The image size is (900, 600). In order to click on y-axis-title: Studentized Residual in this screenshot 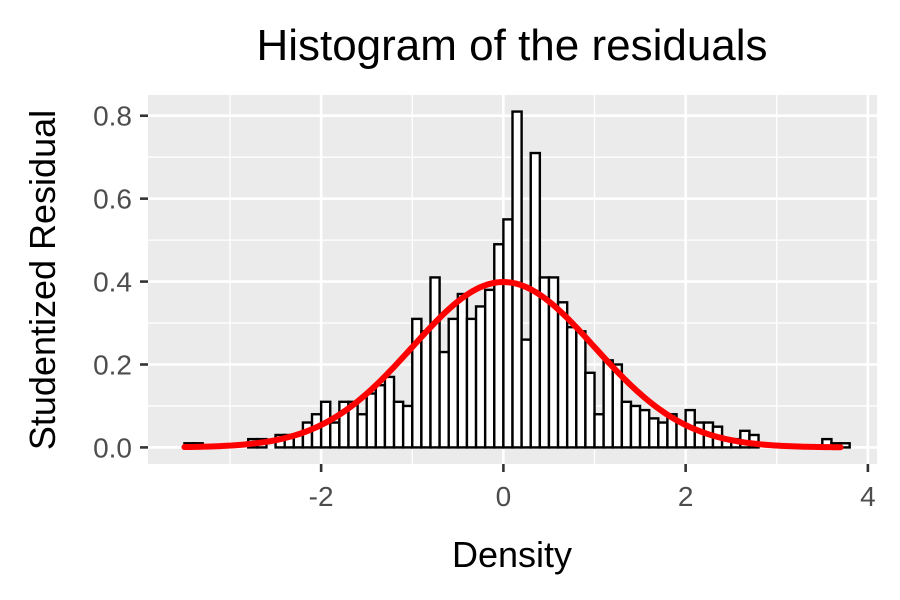, I will do `click(42, 280)`.